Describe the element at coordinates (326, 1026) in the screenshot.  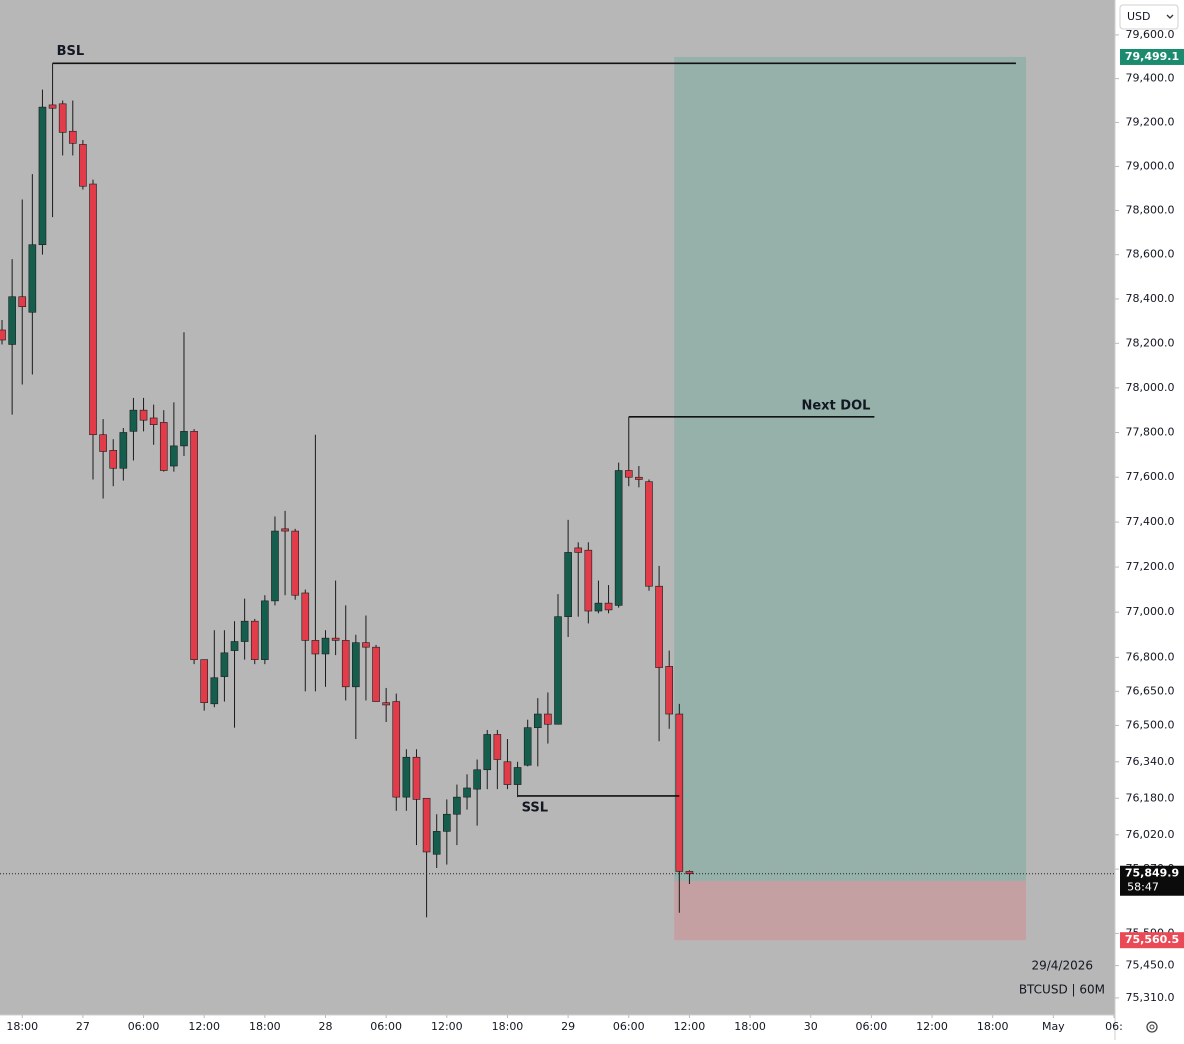
I see `x-tick-label: 28` at that location.